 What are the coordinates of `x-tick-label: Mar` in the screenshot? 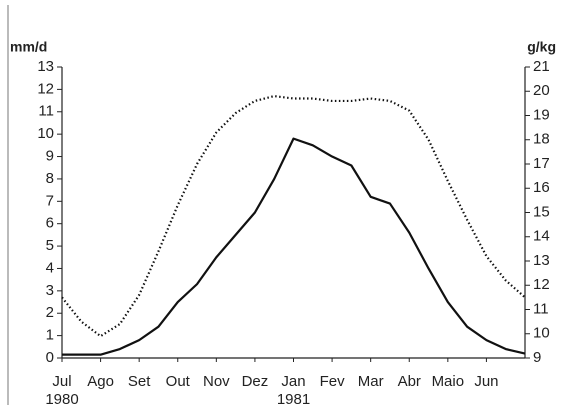 It's located at (371, 381).